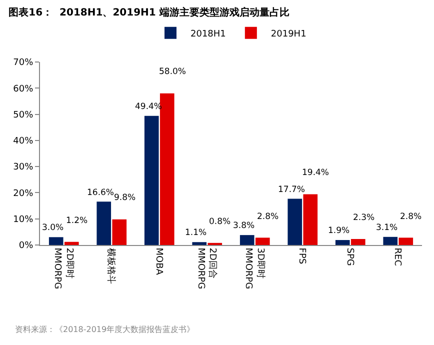  Describe the element at coordinates (23, 63) in the screenshot. I see `y-tick-label: 70%` at that location.